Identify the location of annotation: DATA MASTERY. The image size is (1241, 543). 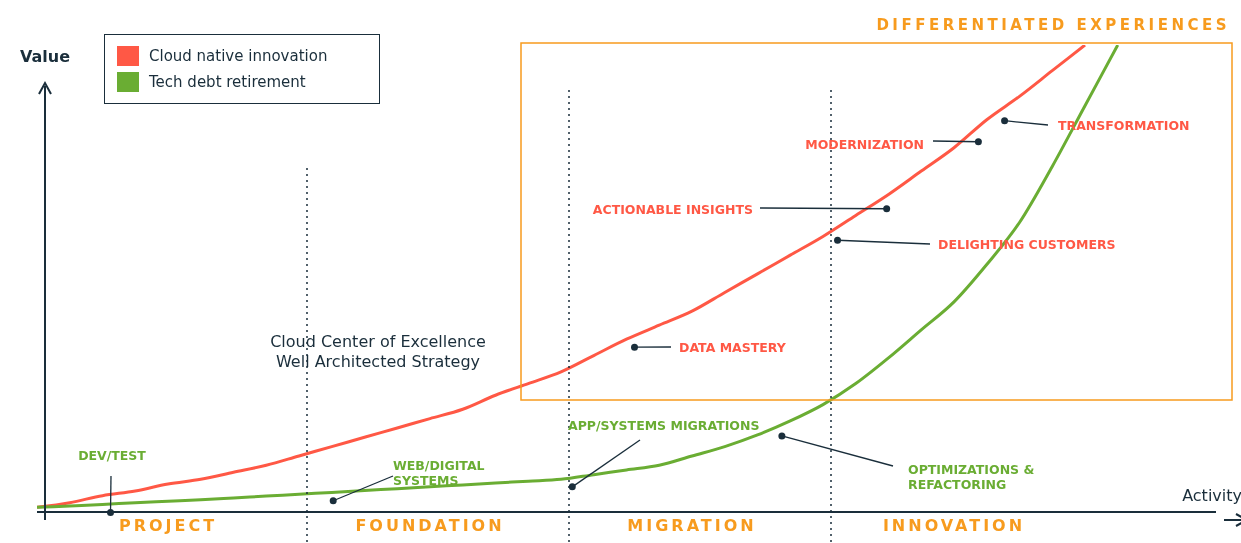
(733, 347).